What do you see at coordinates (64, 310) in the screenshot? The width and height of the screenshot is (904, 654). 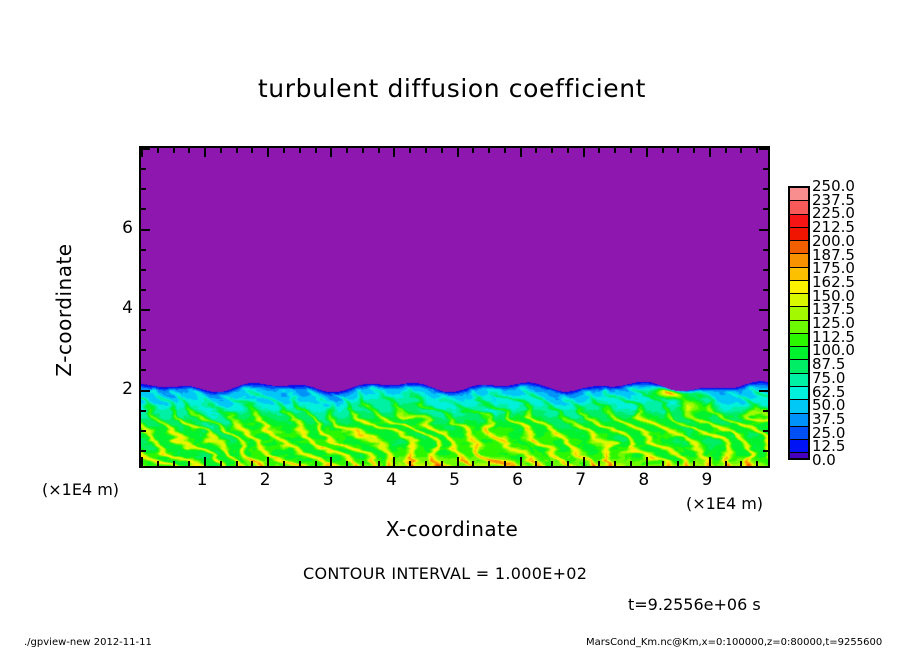 I see `y-axis-label: Z-coordinate` at bounding box center [64, 310].